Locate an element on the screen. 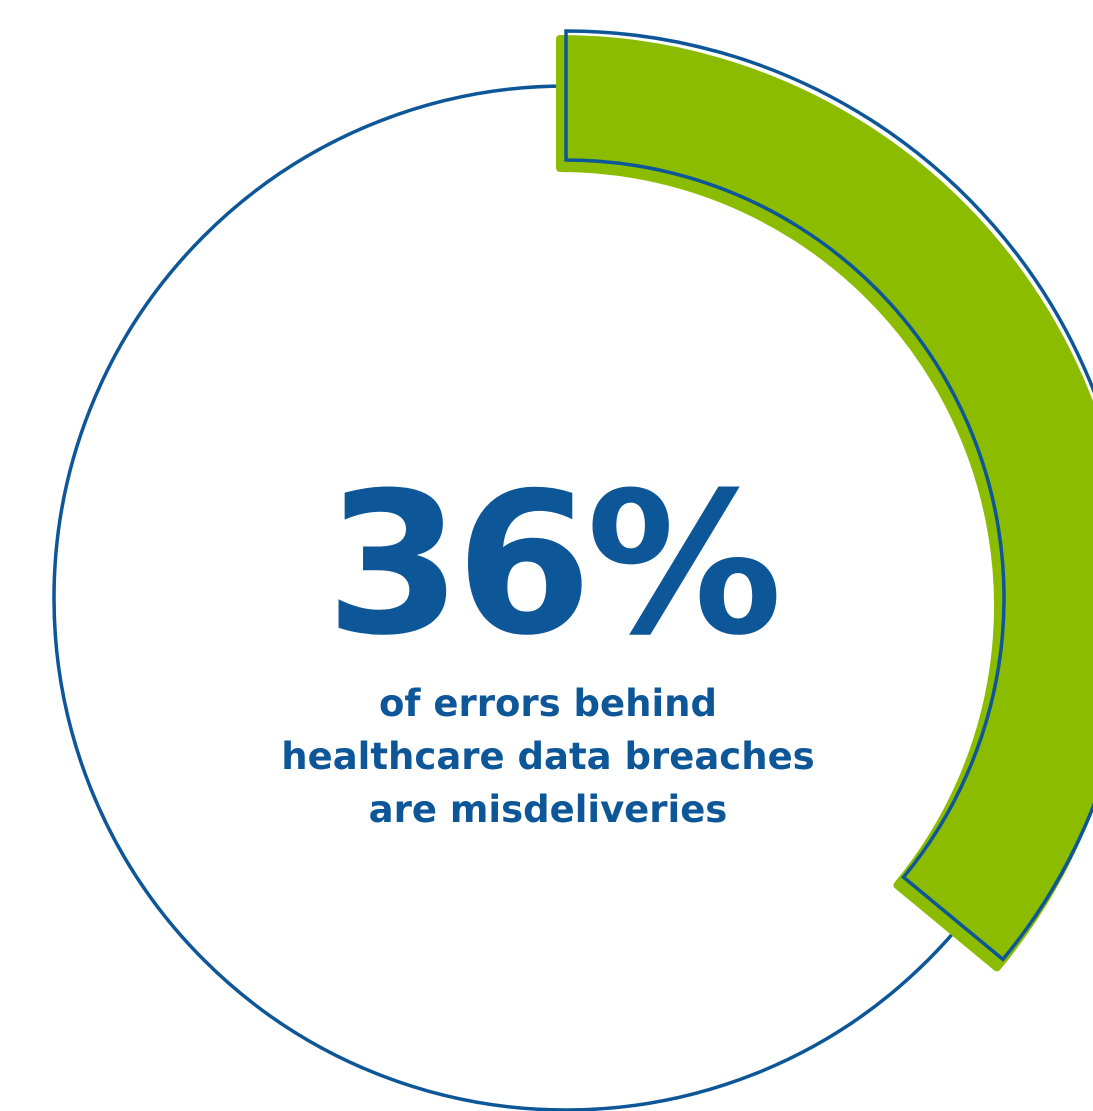  caption-line-2: healthcare data breaches is located at coordinates (547, 756).